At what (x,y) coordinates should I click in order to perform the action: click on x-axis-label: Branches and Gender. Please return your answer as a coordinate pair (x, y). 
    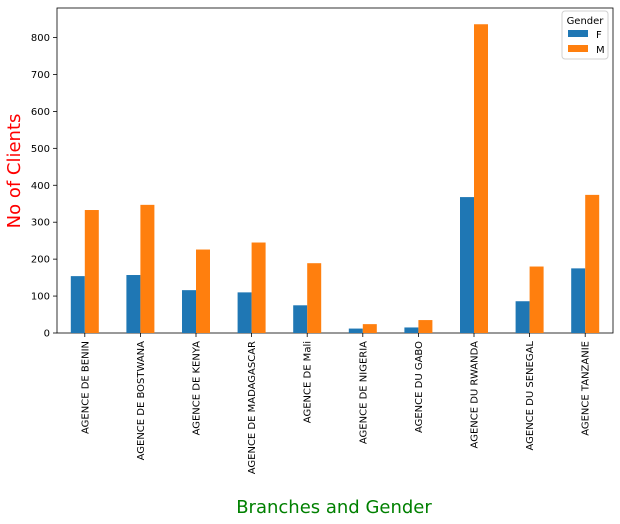
    Looking at the image, I should click on (334, 507).